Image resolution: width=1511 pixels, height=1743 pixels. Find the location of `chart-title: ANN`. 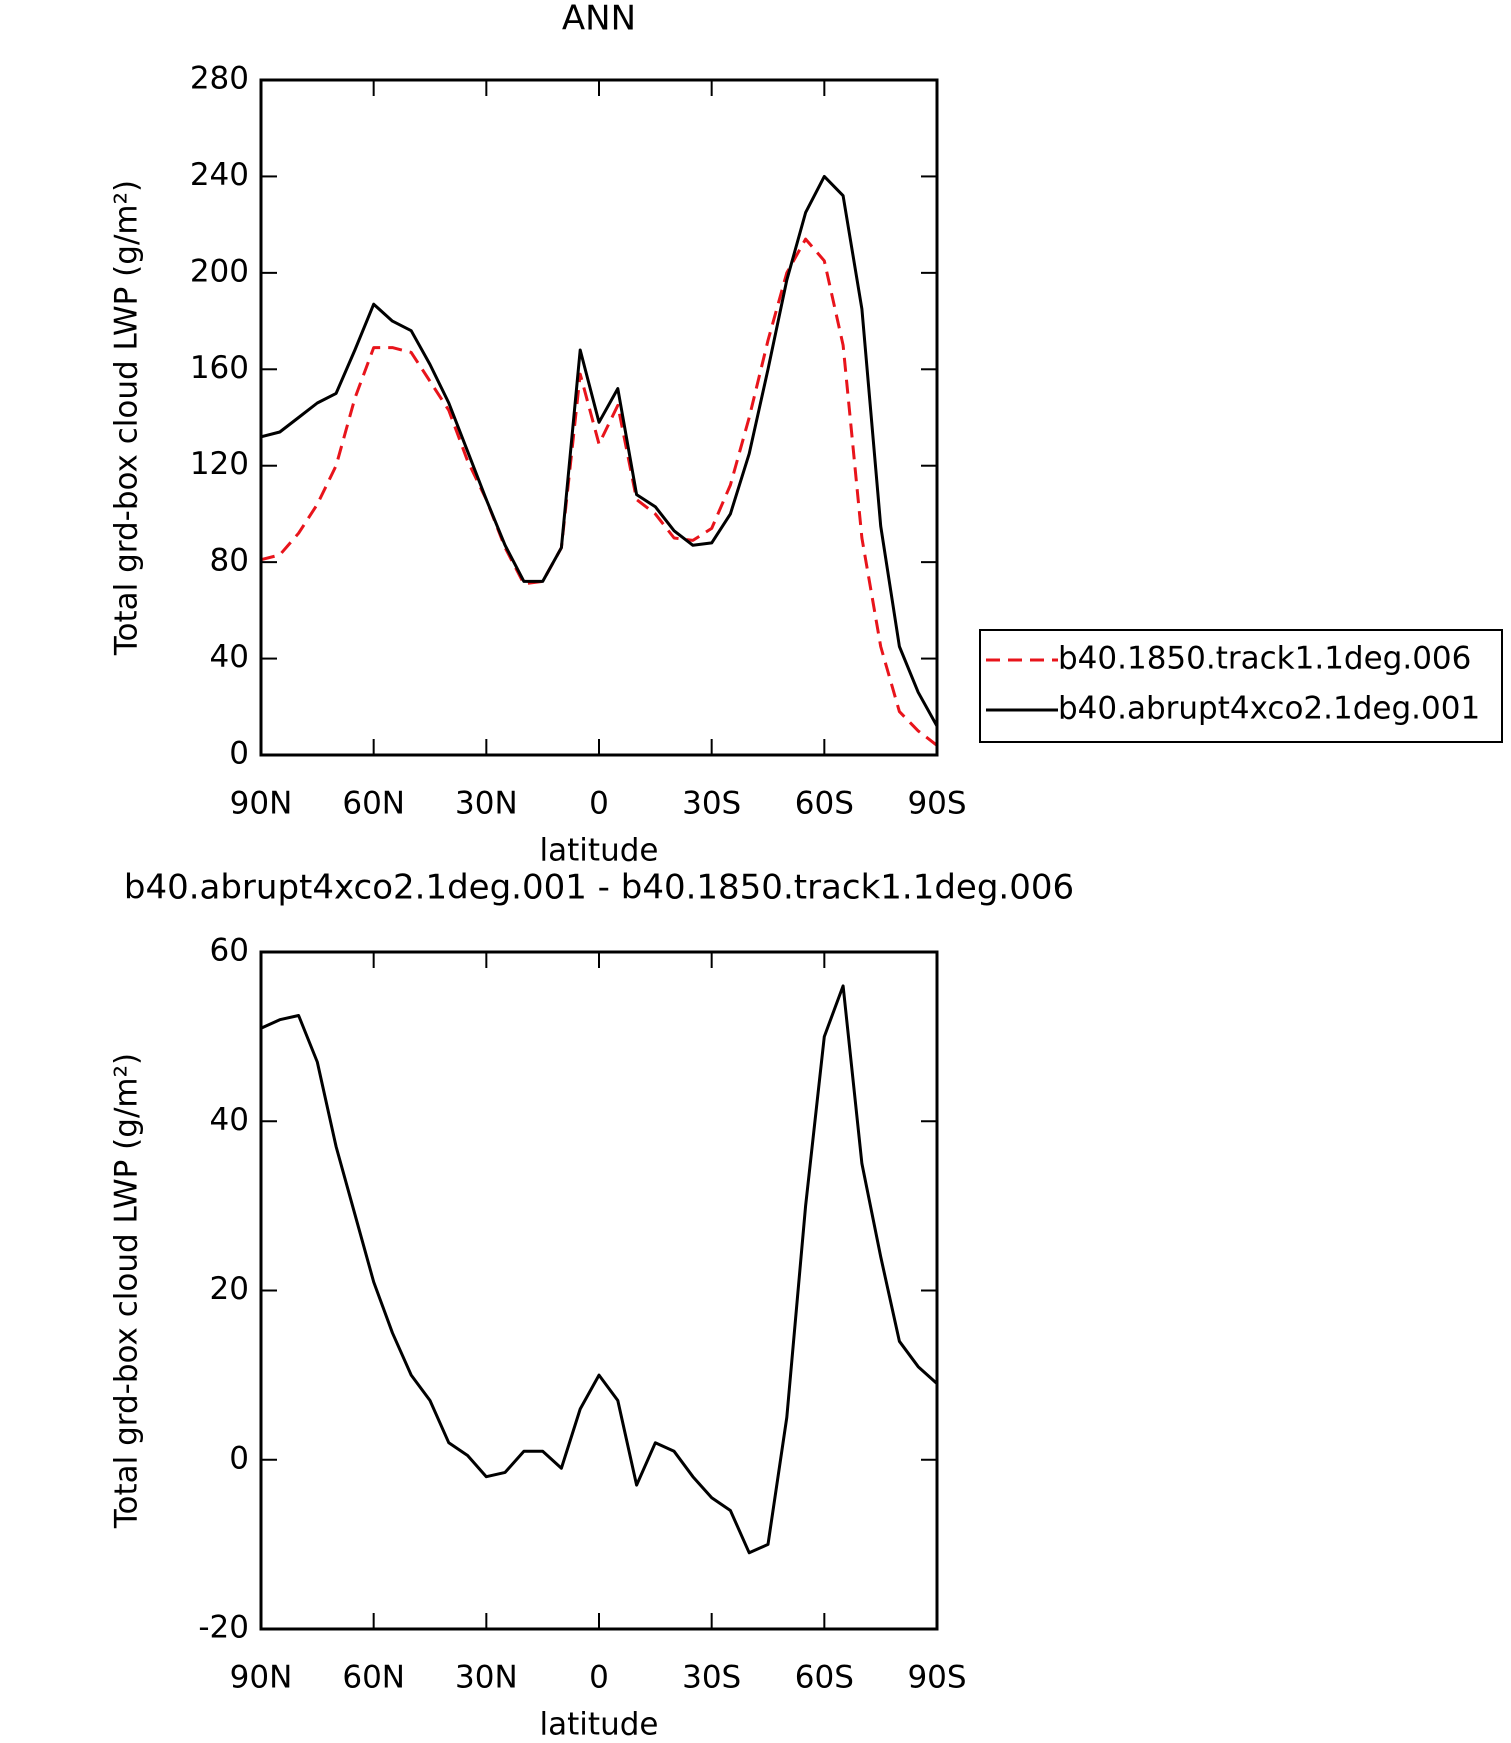

chart-title: ANN is located at coordinates (599, 19).